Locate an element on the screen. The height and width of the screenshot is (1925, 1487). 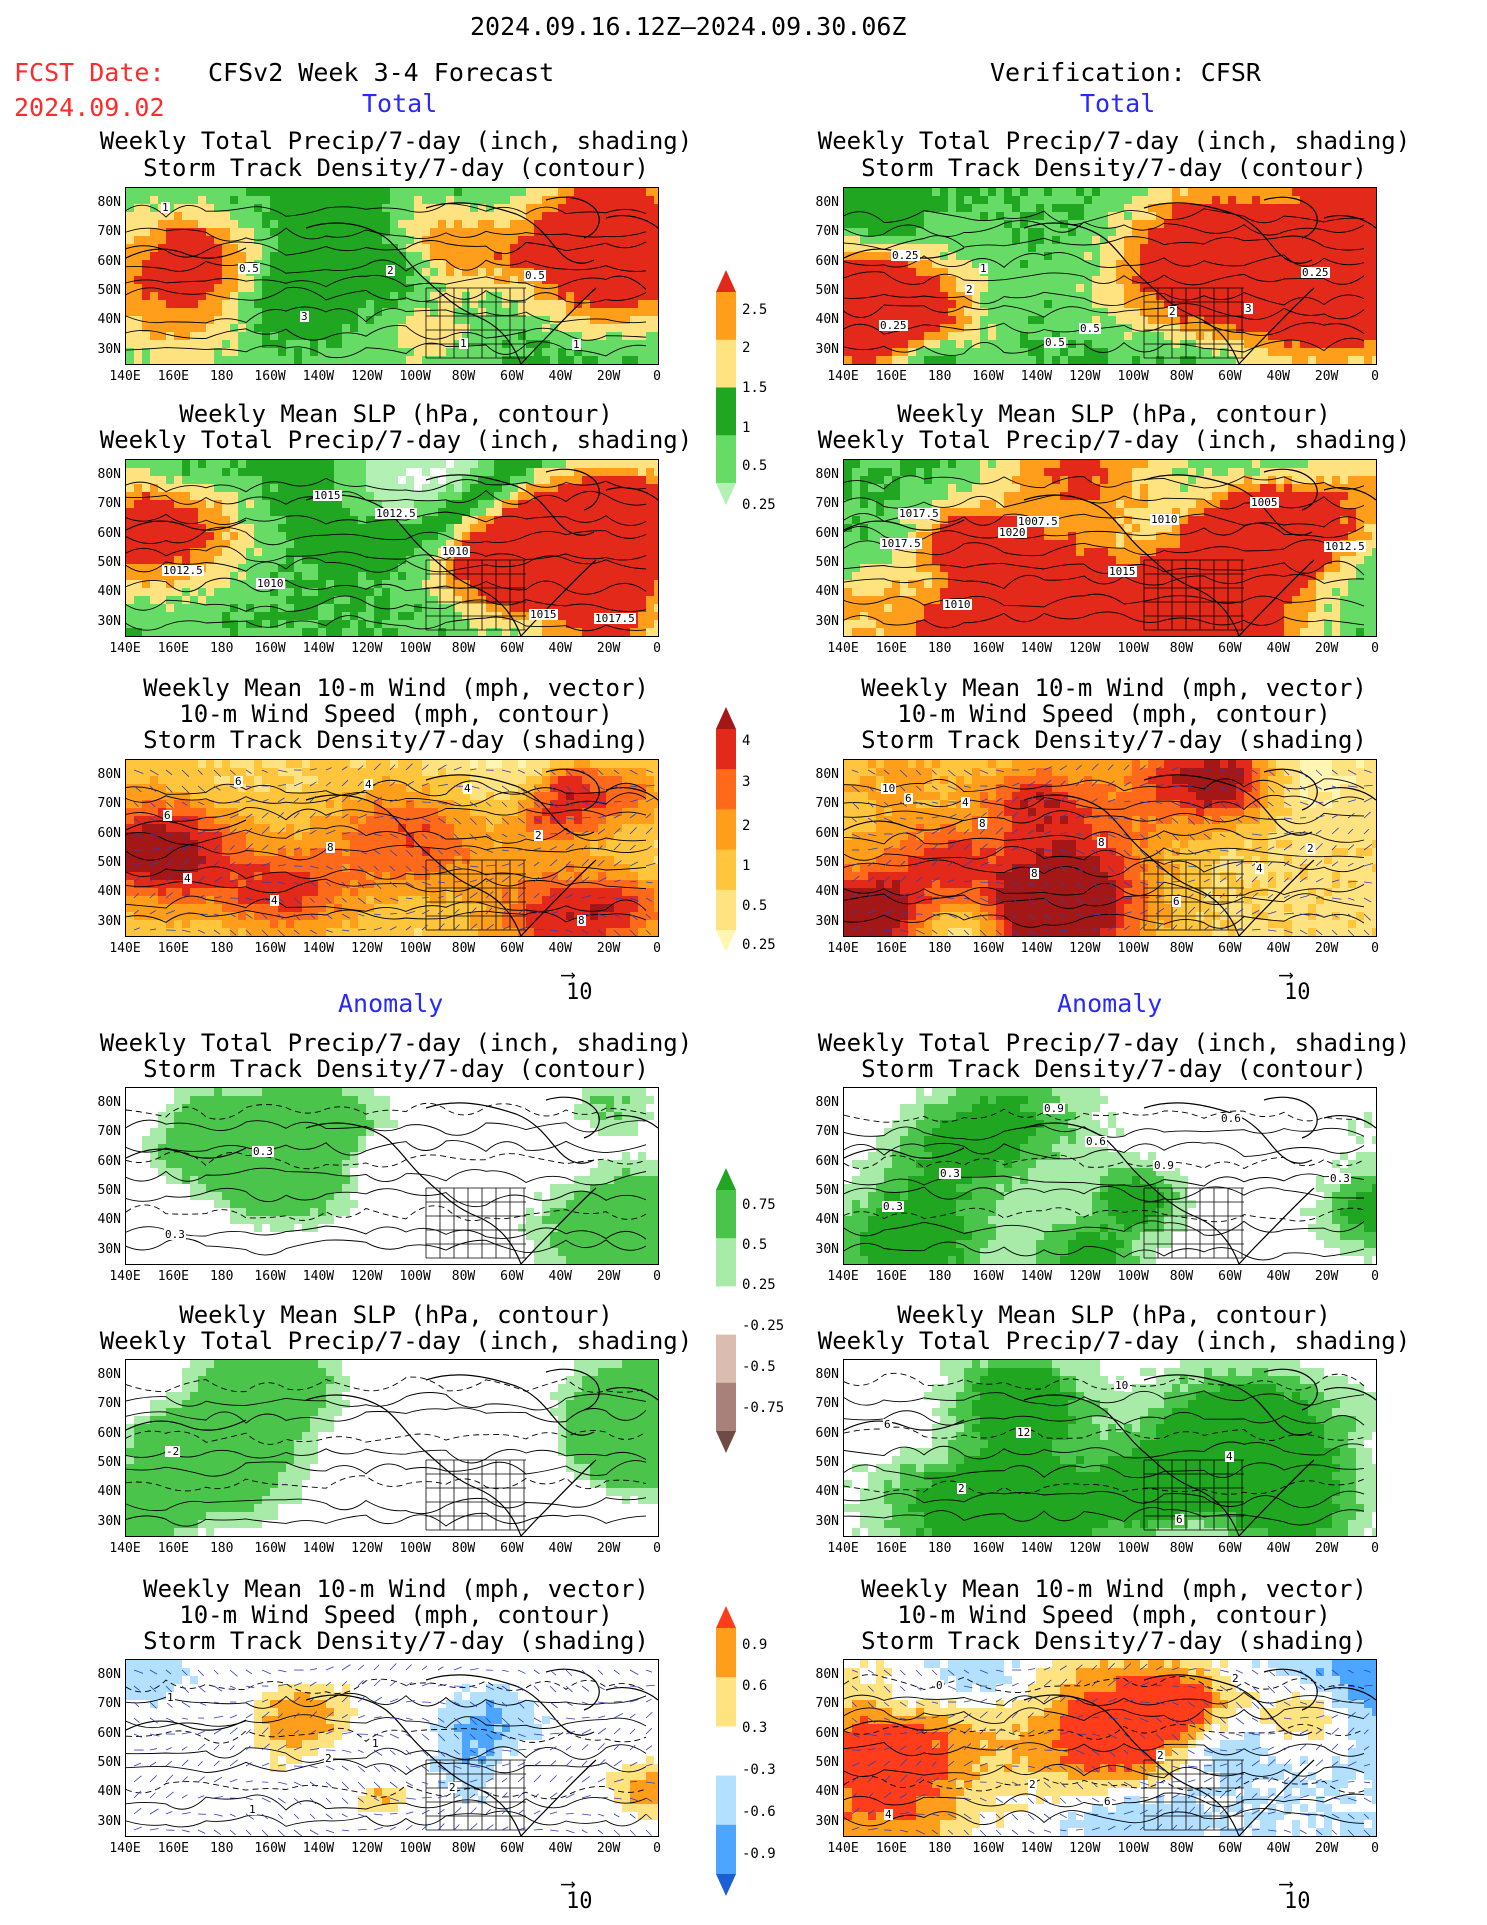
colorbar-tick-label: -0.6 is located at coordinates (759, 1812).